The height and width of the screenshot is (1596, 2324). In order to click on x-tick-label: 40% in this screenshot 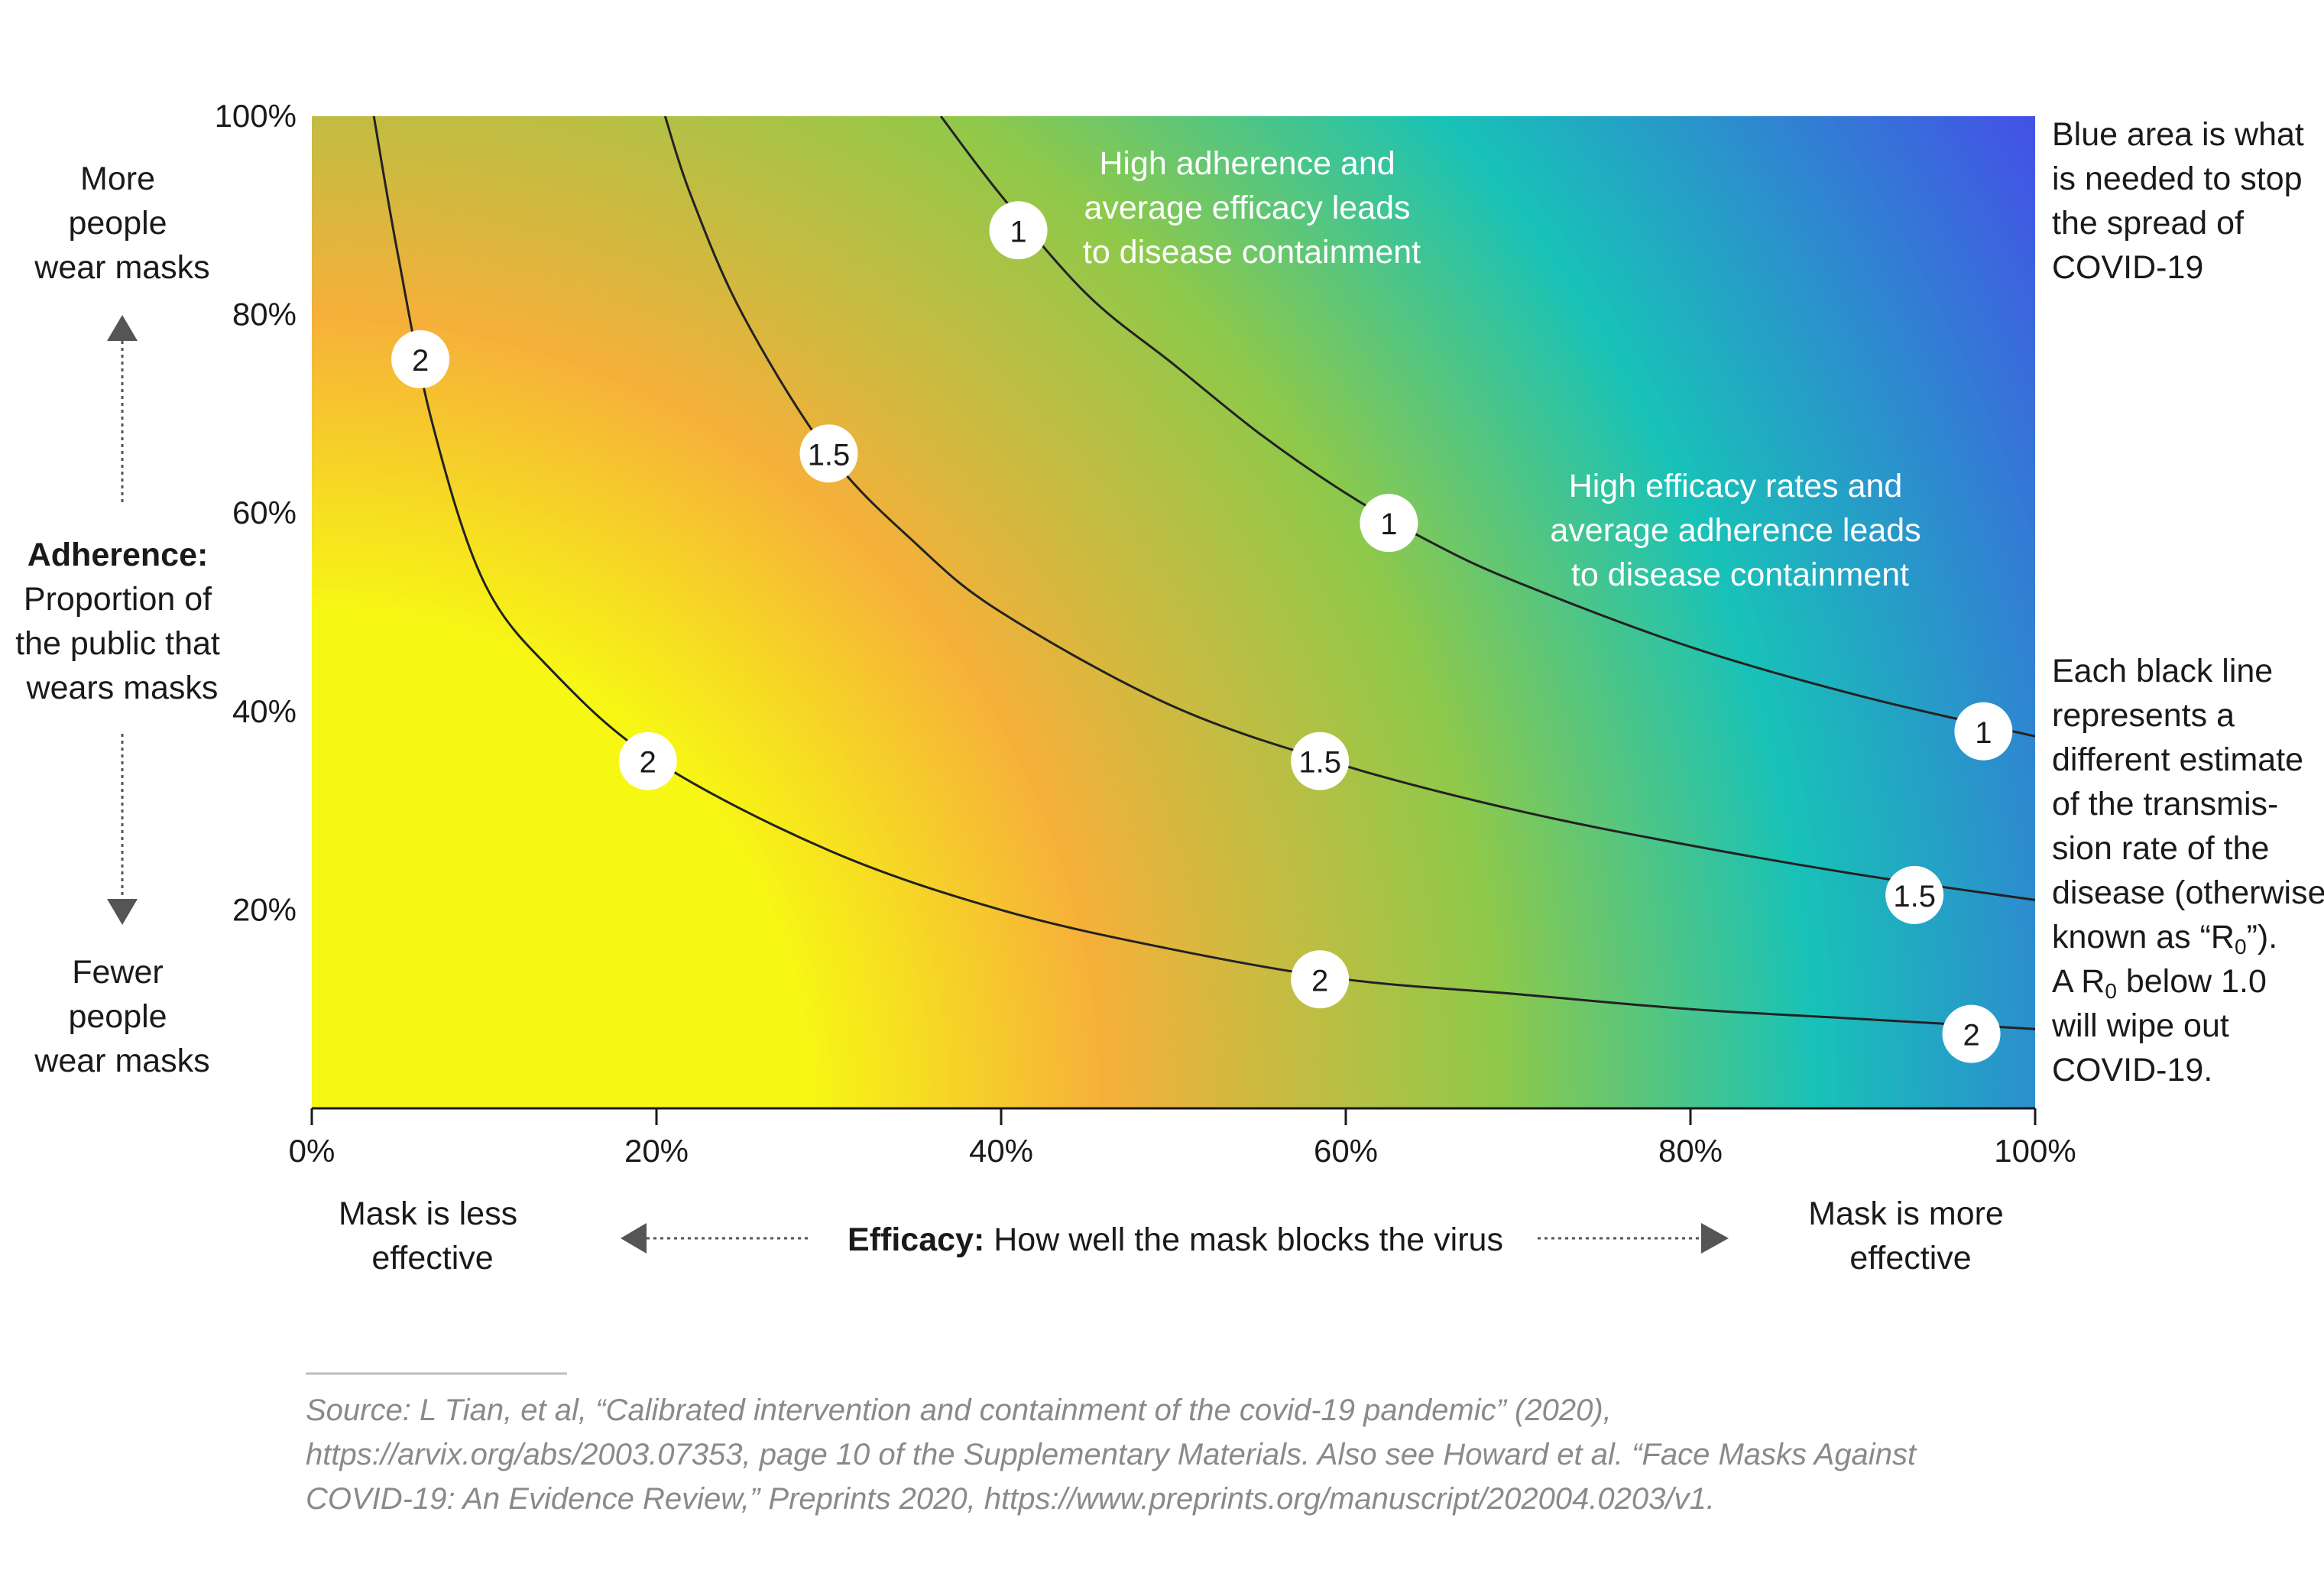, I will do `click(1001, 1151)`.